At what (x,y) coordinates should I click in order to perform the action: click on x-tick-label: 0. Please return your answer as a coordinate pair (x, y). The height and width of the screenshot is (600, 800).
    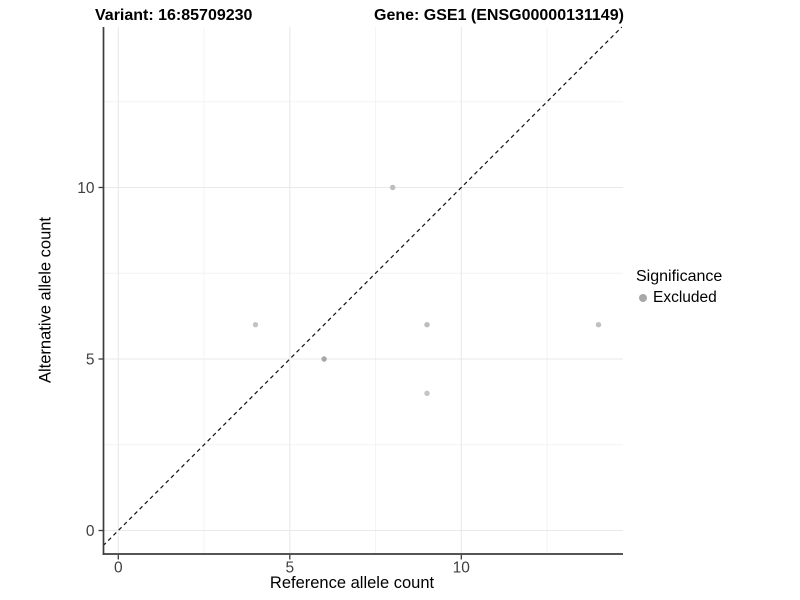
    Looking at the image, I should click on (118, 568).